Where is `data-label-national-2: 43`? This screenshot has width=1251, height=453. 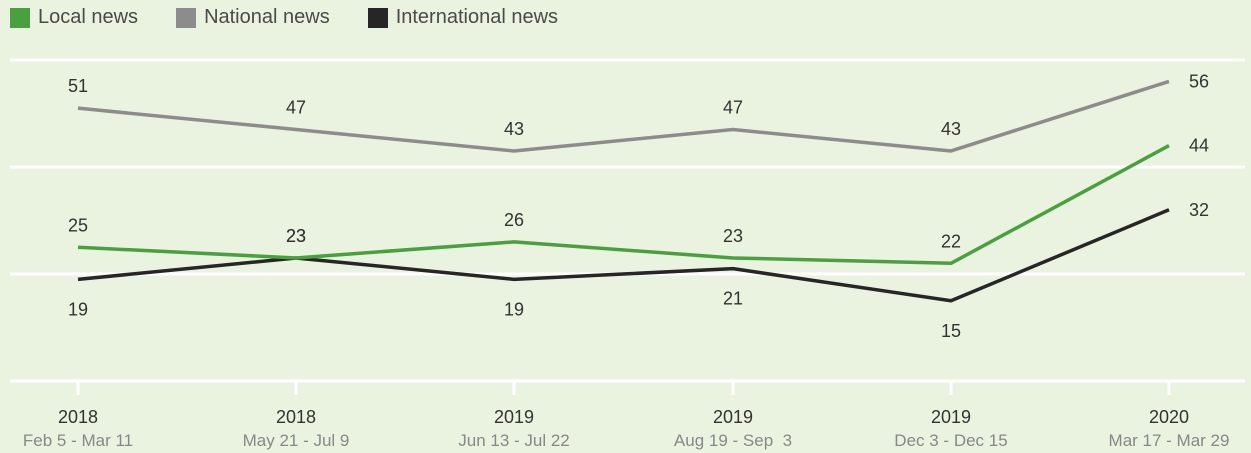 data-label-national-2: 43 is located at coordinates (514, 129).